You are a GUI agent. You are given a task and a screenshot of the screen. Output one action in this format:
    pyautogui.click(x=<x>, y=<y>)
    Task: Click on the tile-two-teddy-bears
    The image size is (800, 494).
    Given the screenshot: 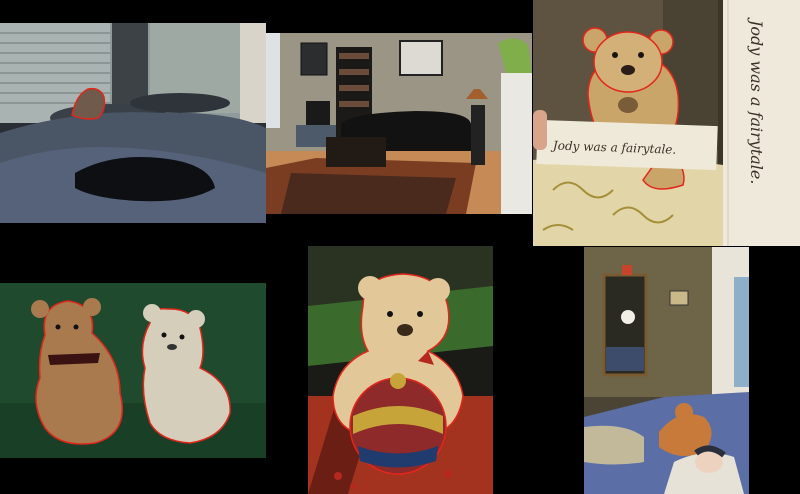 What is the action you would take?
    pyautogui.click(x=133, y=370)
    